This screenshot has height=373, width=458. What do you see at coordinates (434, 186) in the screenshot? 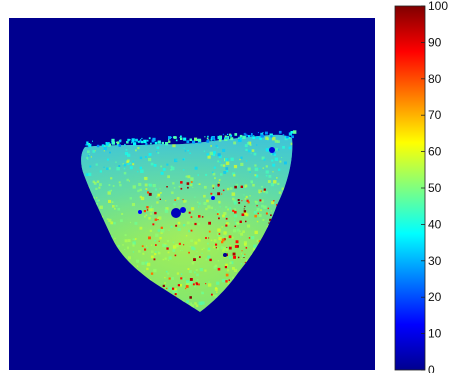
I see `colorbar-ticks: 0 10 20 30 40 50 60 70 80 90 100` at bounding box center [434, 186].